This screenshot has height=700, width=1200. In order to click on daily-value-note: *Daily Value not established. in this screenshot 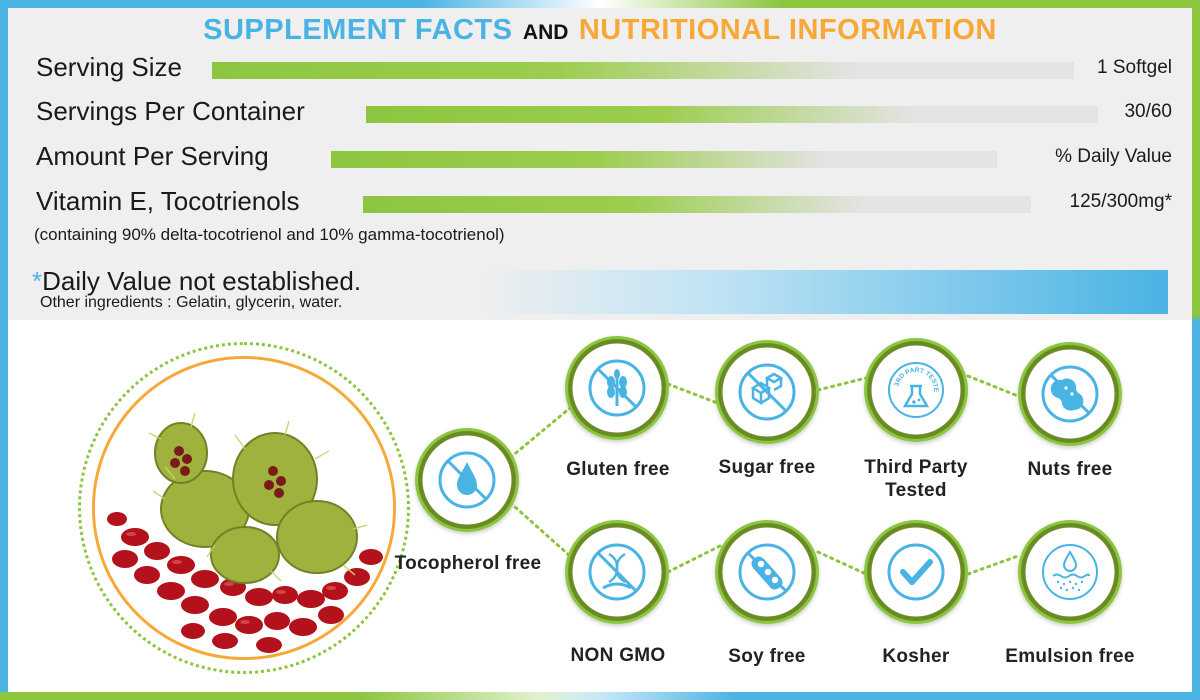, I will do `click(196, 281)`.